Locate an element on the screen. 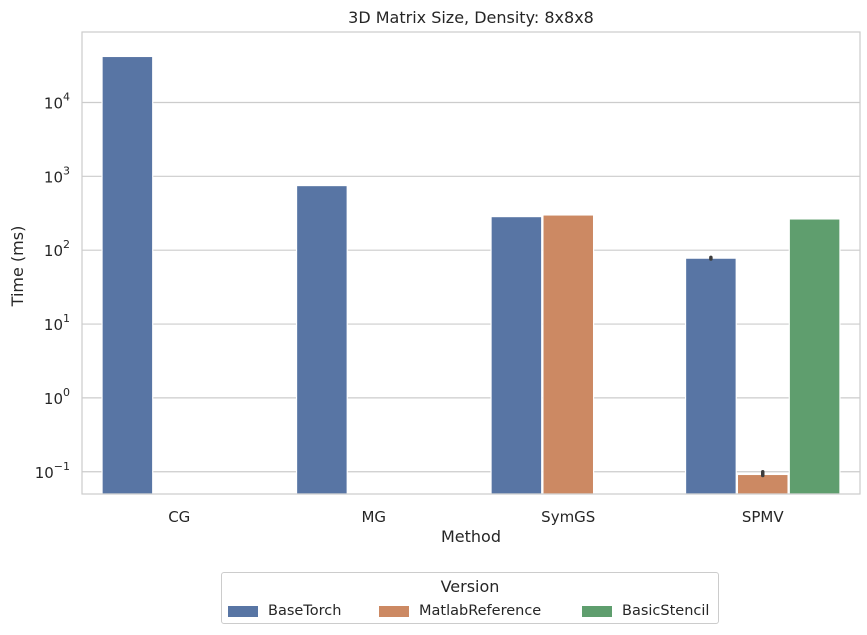  x-axis-label: Method is located at coordinates (471, 536).